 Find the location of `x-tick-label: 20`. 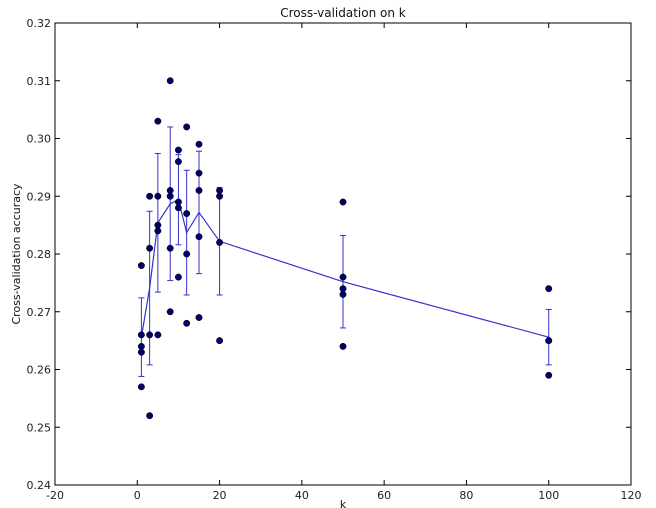

x-tick-label: 20 is located at coordinates (220, 495).